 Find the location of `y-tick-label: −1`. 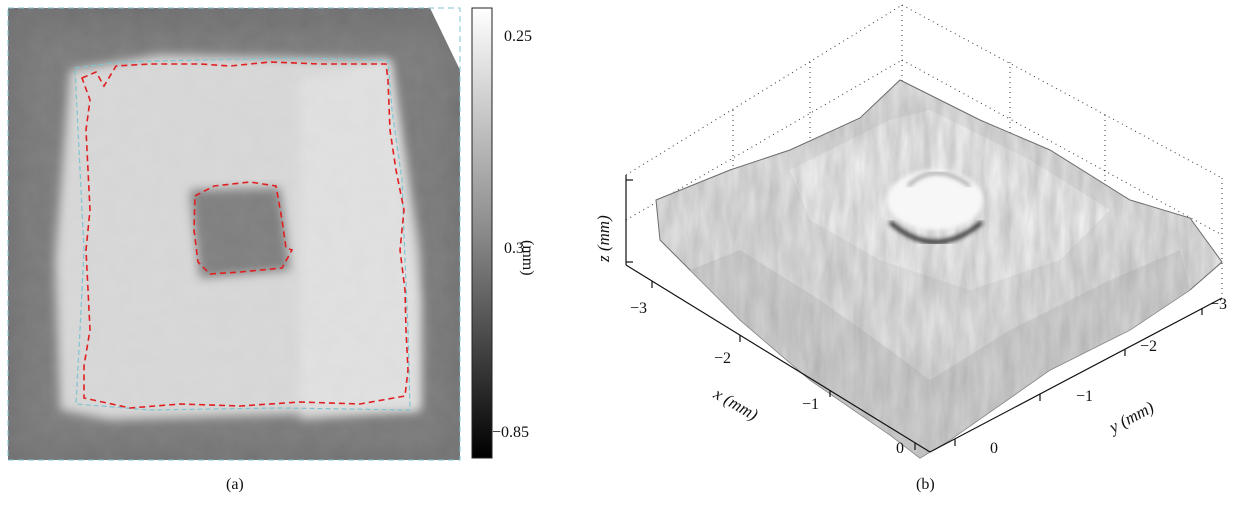

y-tick-label: −1 is located at coordinates (1085, 396).